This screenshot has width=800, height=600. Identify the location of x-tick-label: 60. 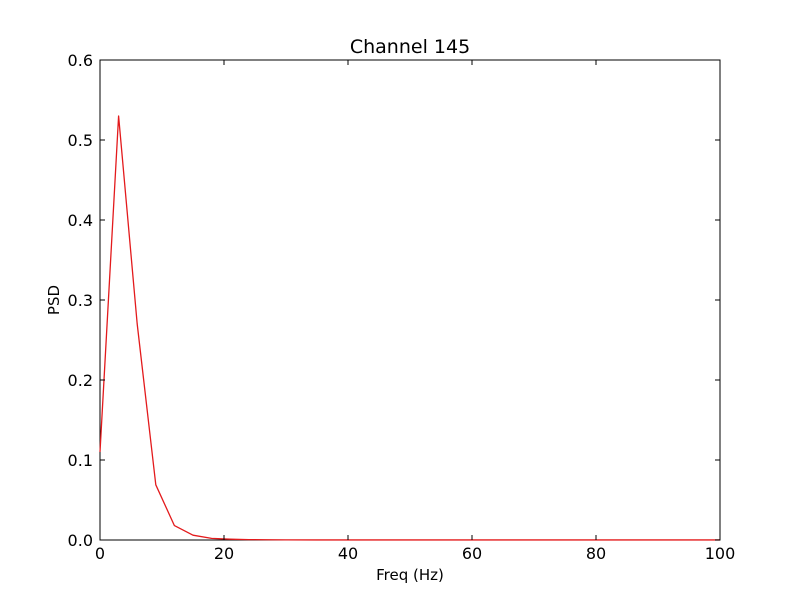
(472, 553).